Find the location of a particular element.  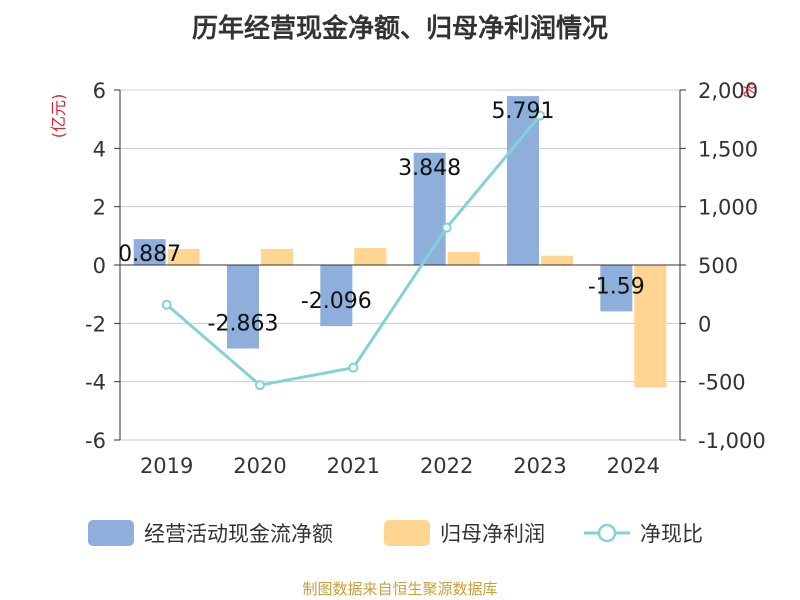

chart-title: 历年经营现金净额、归母净利润情况 is located at coordinates (399, 29).